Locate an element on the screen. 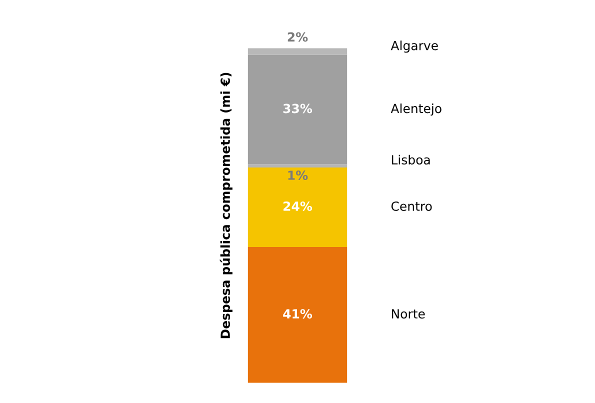 Image resolution: width=595 pixels, height=403 pixels. data-label: 1% is located at coordinates (298, 175).